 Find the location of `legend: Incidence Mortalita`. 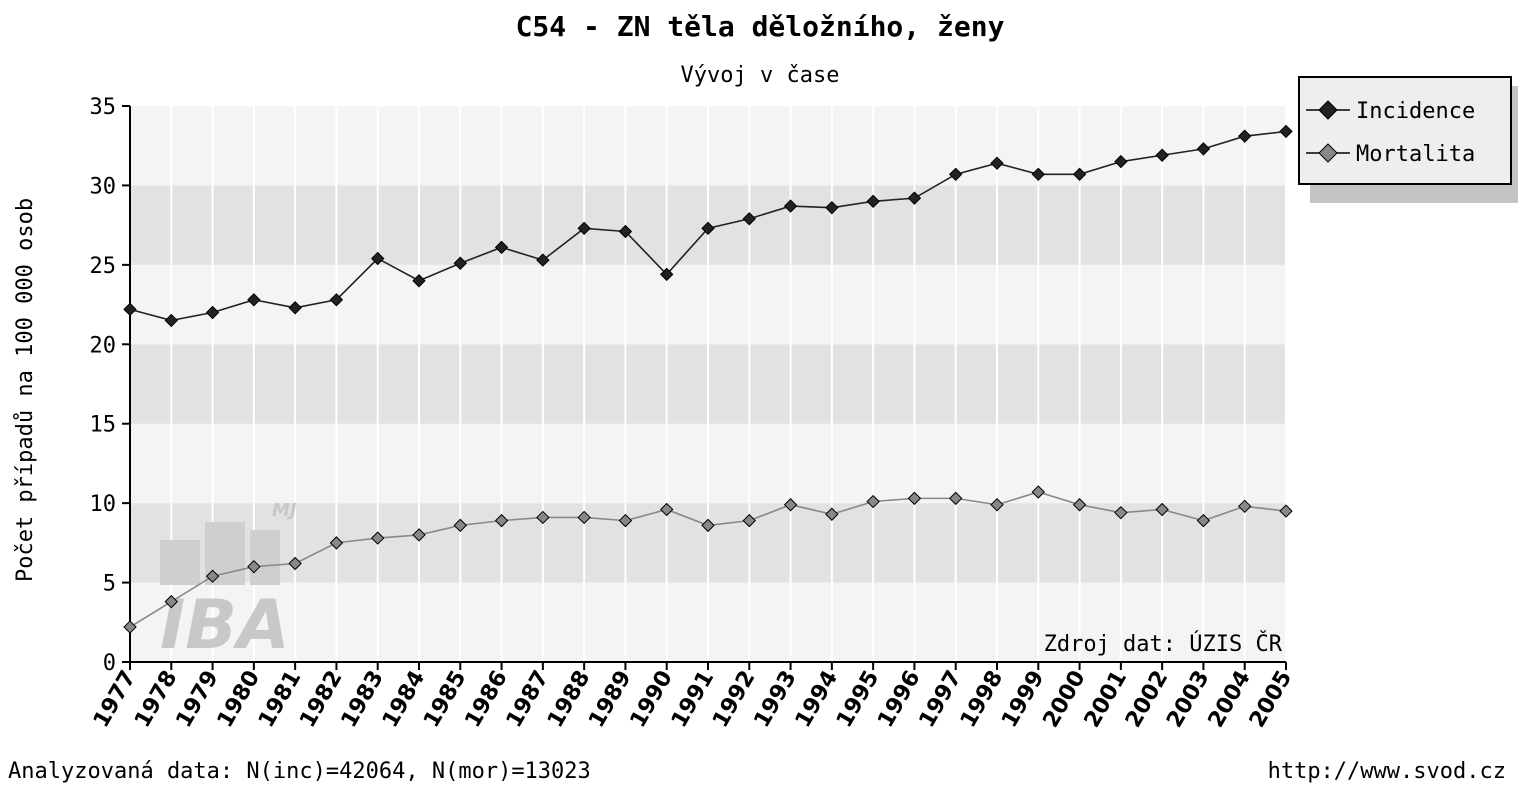

legend: Incidence Mortalita is located at coordinates (1408, 139).